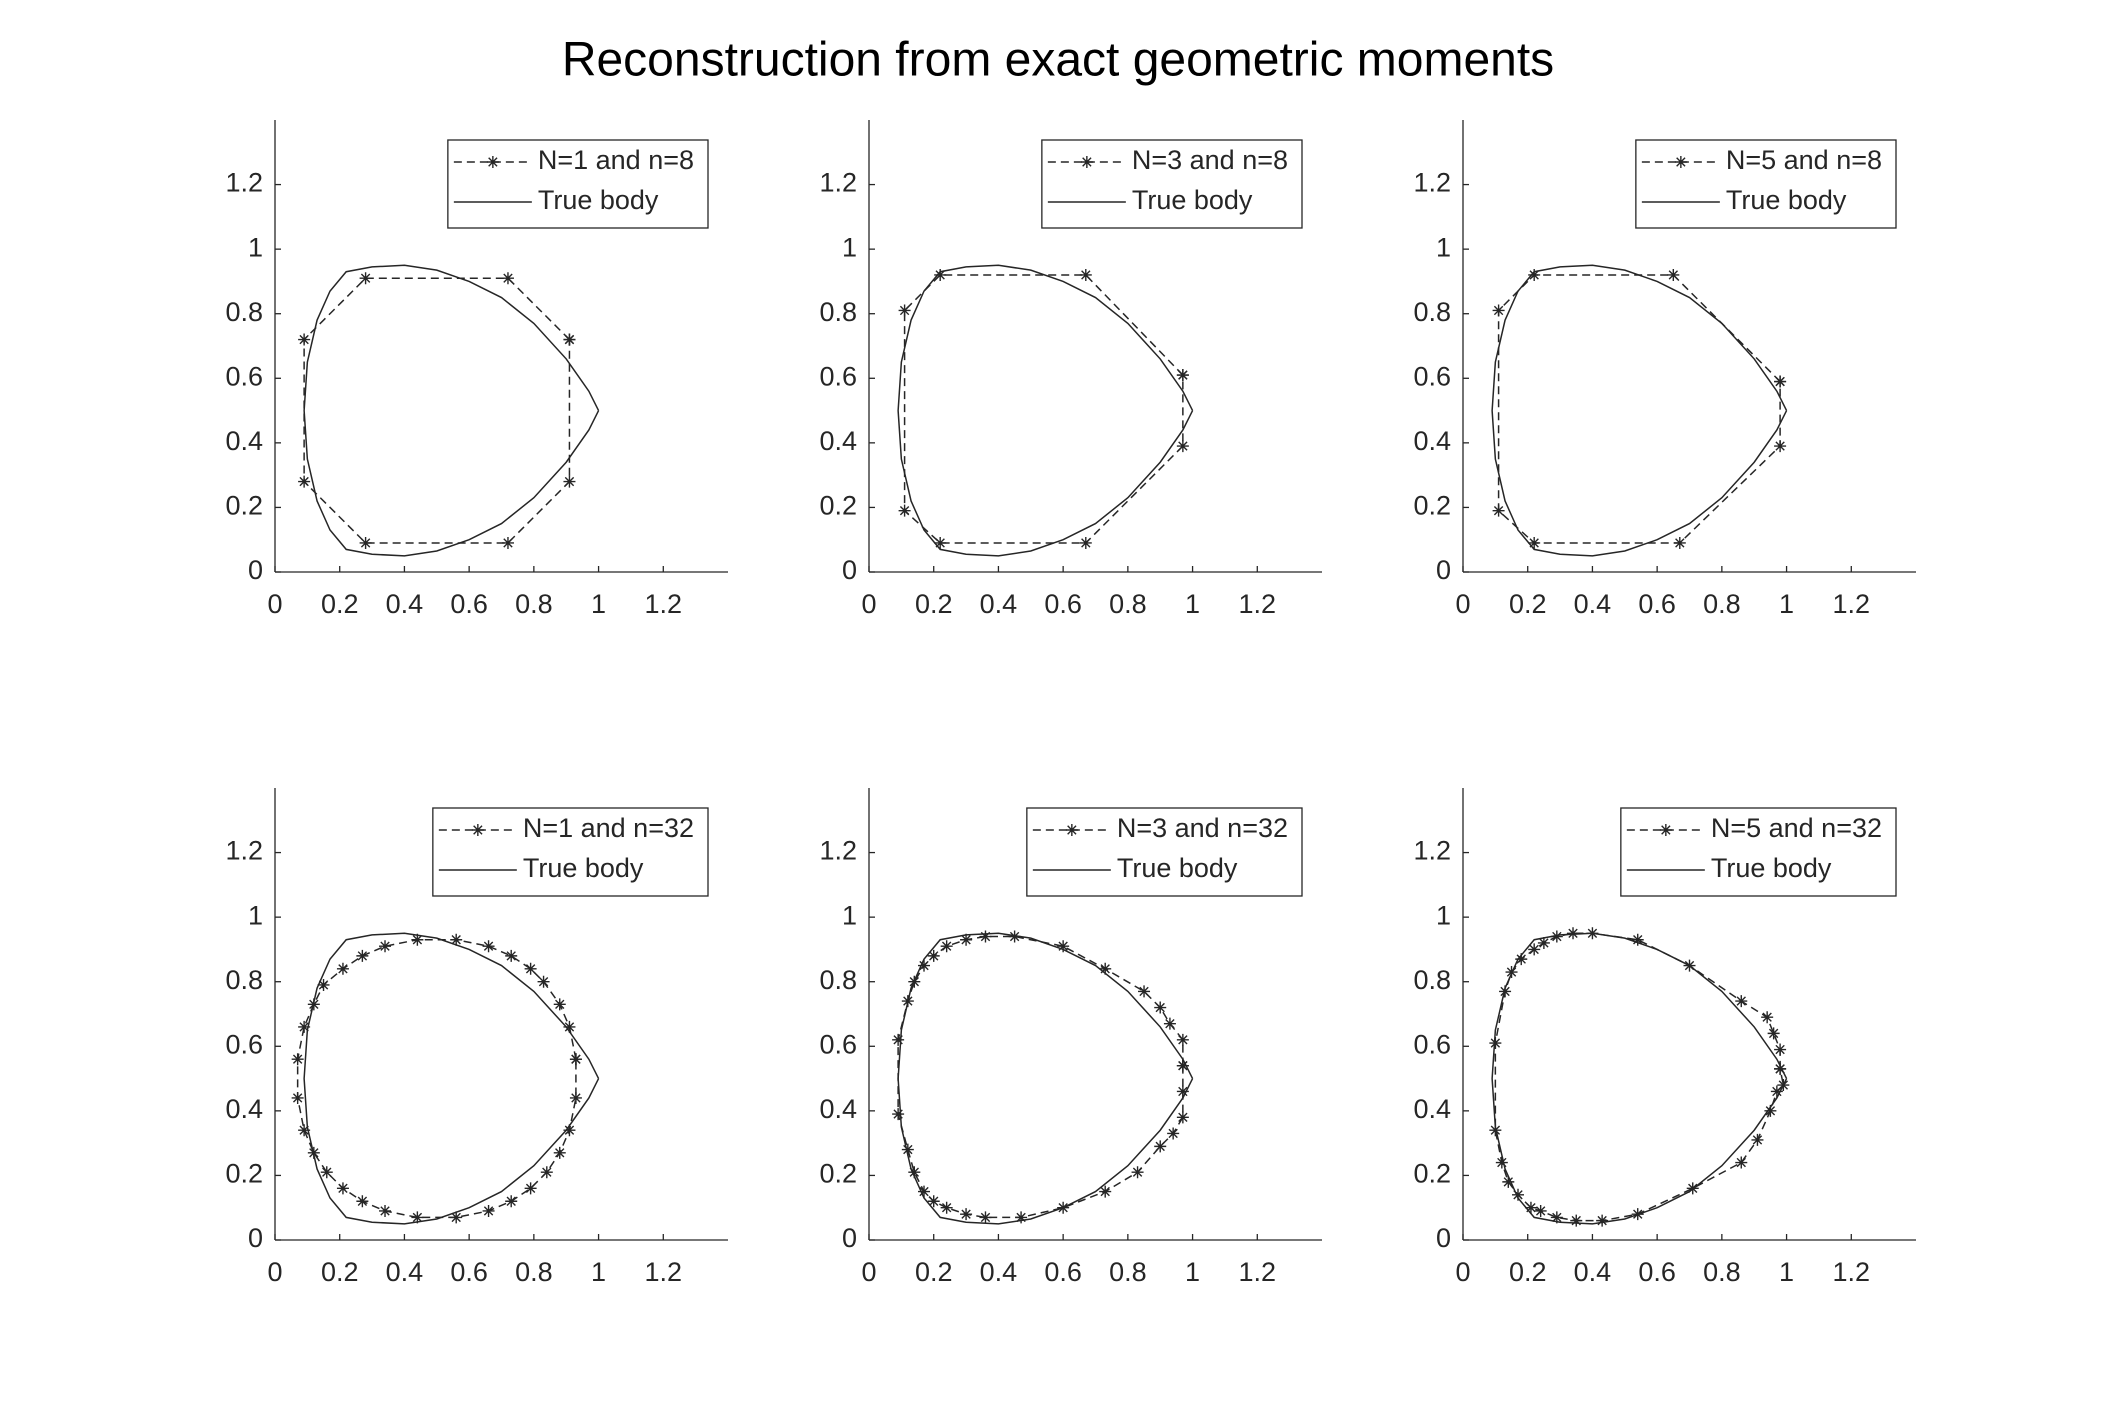 This screenshot has width=2106, height=1404. Describe the element at coordinates (1528, 1272) in the screenshot. I see `x-tick-label: 0.2` at that location.